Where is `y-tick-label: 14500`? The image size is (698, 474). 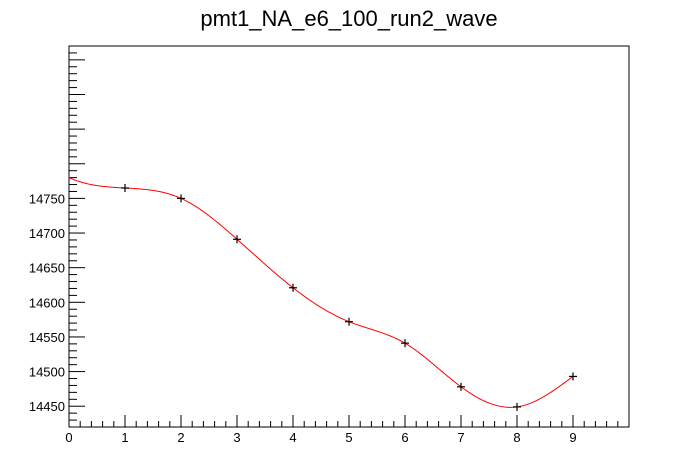 y-tick-label: 14500 is located at coordinates (47, 372).